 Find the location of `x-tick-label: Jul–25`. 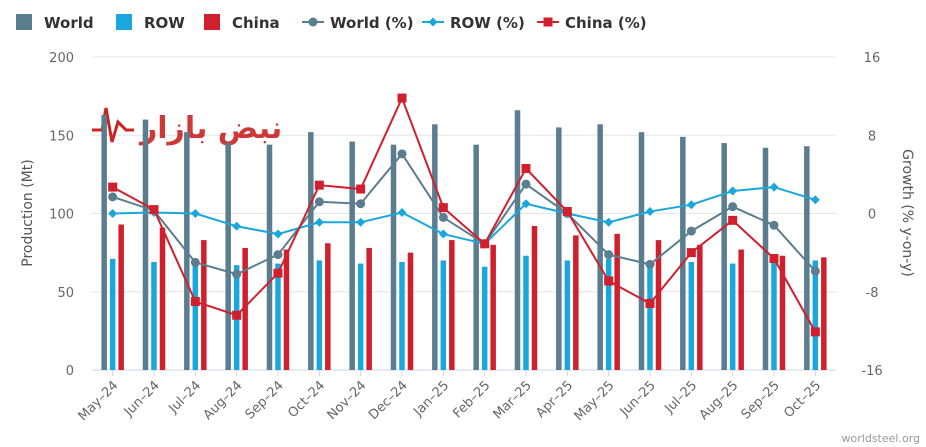

x-tick-label: Jul–25 is located at coordinates (680, 397).